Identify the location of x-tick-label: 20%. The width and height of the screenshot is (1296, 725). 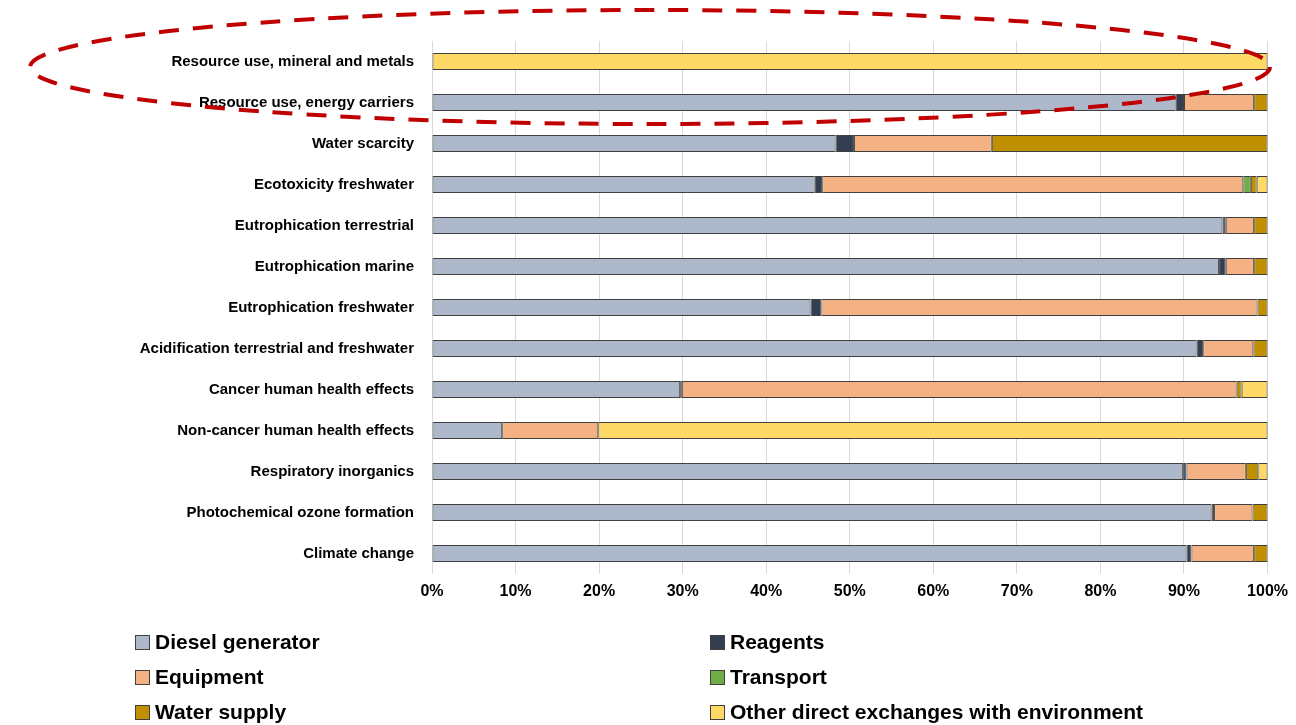
(599, 591).